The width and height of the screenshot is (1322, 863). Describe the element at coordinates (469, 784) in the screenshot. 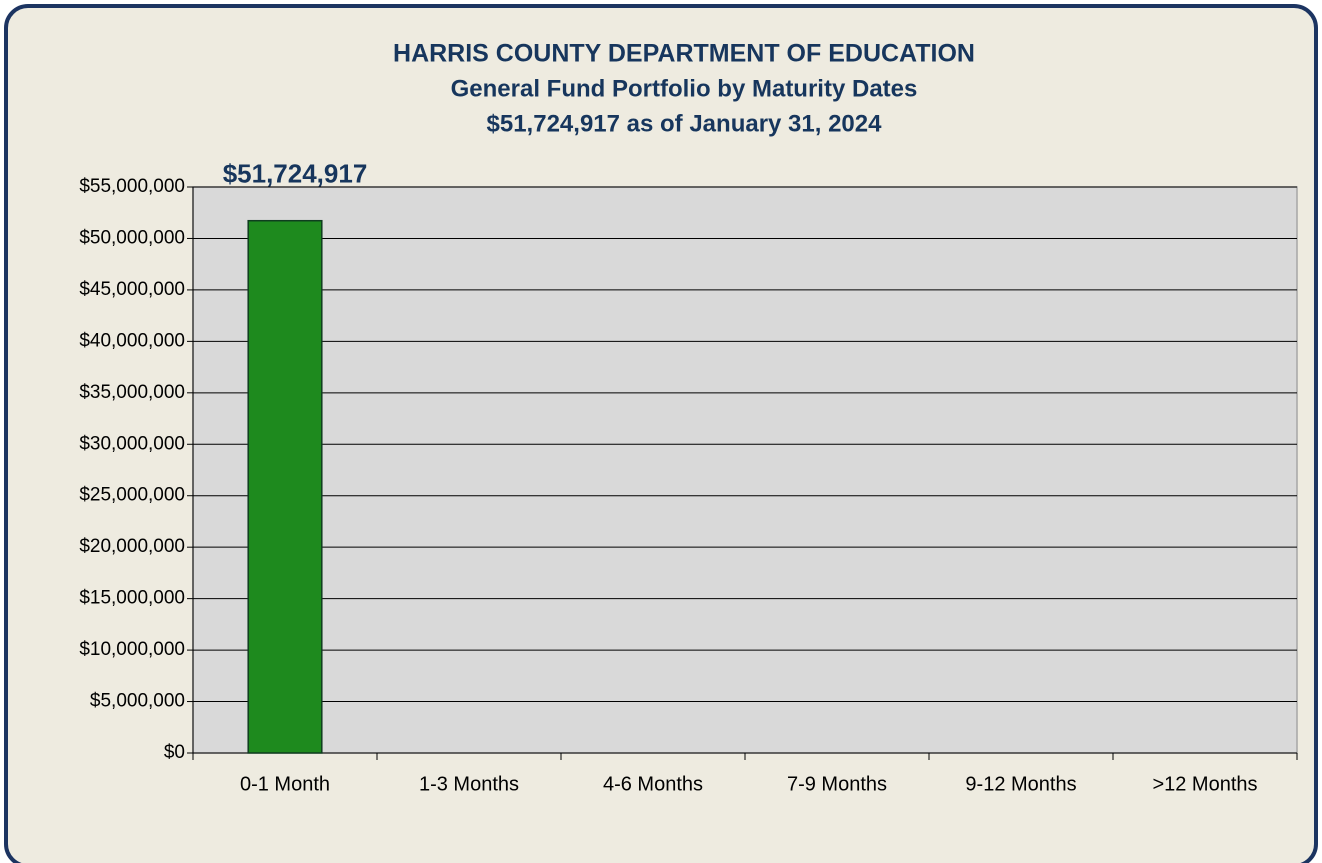

I see `x-tick-label: 1-3 Months` at that location.